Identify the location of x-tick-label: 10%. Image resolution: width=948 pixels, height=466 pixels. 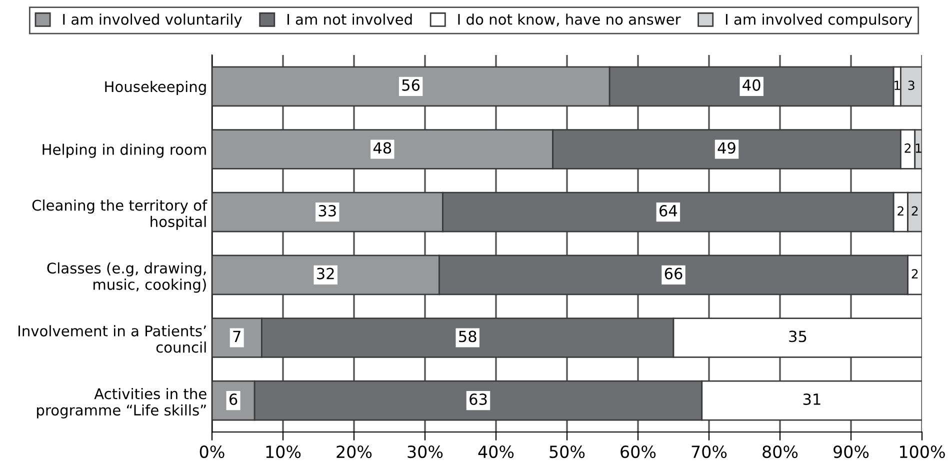
(283, 451).